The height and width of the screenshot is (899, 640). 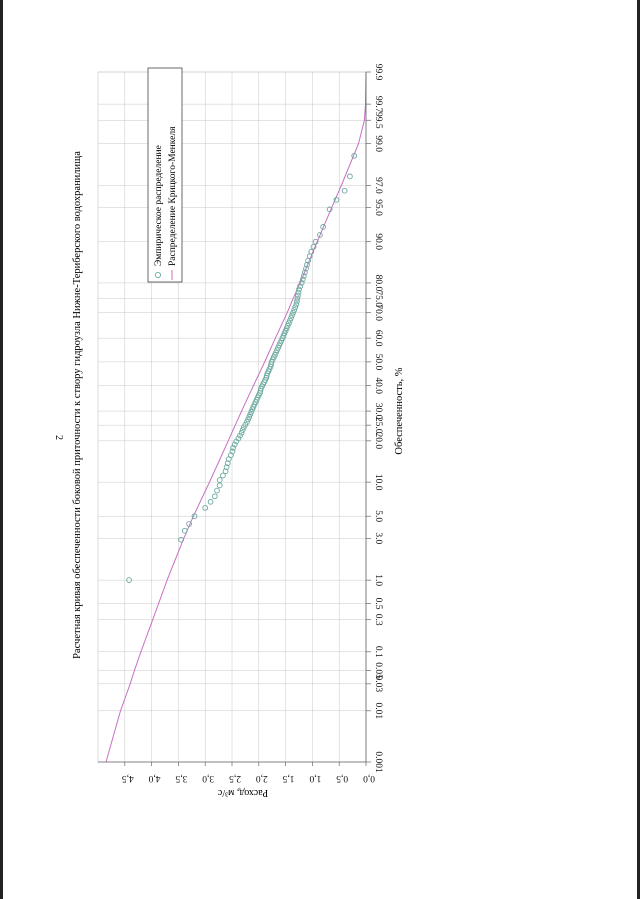 I want to click on tick-label-probability: 0.001, so click(x=378, y=762).